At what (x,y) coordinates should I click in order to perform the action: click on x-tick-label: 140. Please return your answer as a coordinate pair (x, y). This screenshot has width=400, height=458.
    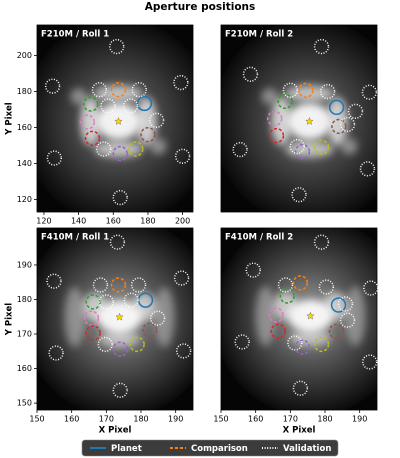
    Looking at the image, I should click on (78, 221).